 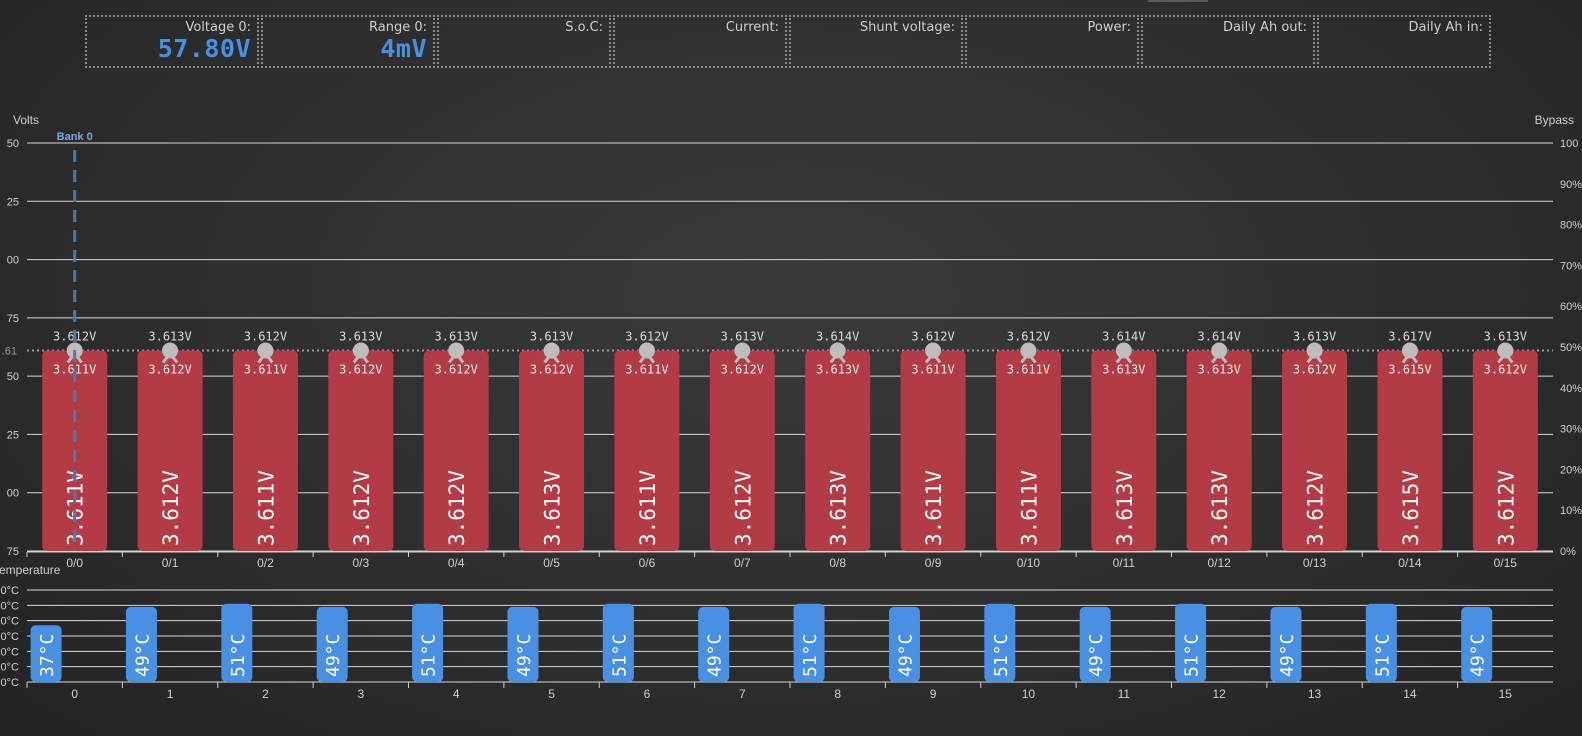 What do you see at coordinates (1571, 226) in the screenshot?
I see `y2-tick-label: 80%` at bounding box center [1571, 226].